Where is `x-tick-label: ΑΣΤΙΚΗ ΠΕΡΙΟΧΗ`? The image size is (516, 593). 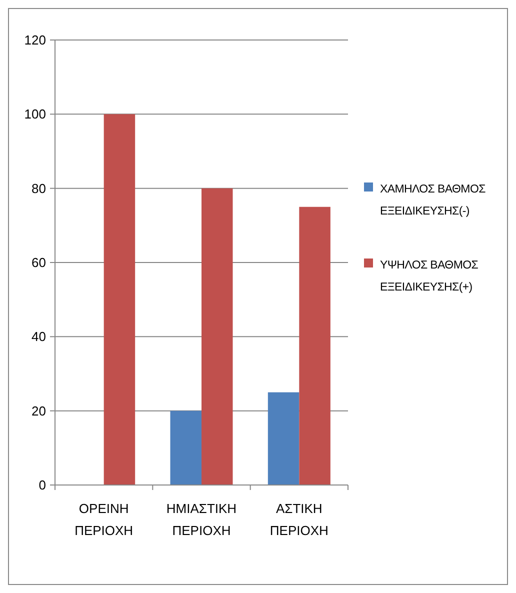
x-tick-label: ΑΣΤΙΚΗ ΠΕΡΙΟΧΗ is located at coordinates (299, 519).